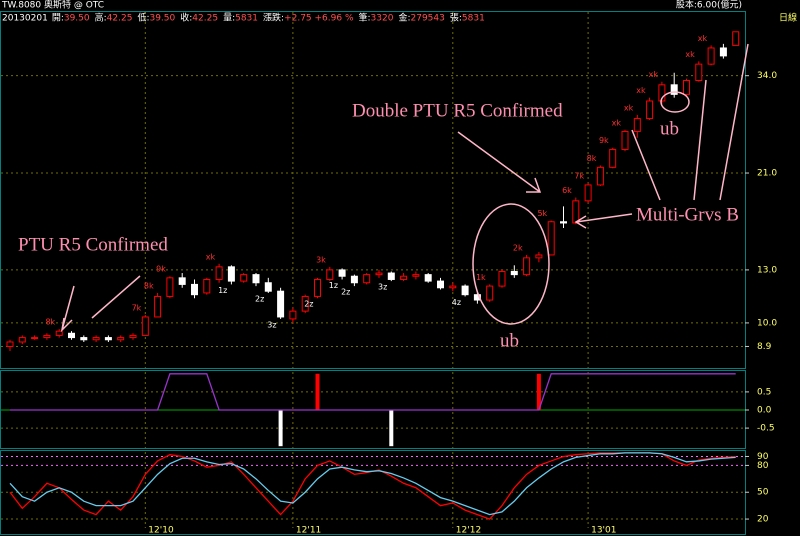  I want to click on annotation: Double PTU R5 Confirmed, so click(457, 110).